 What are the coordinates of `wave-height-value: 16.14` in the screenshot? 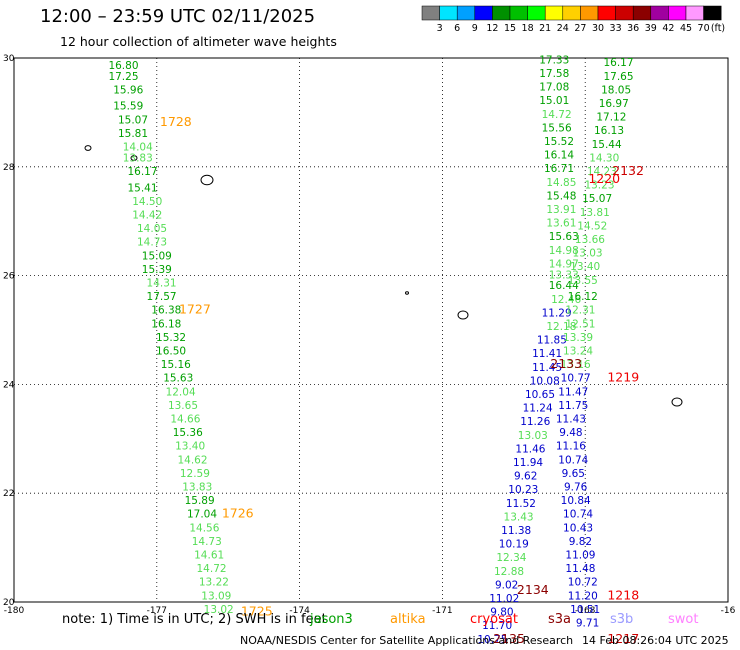 It's located at (559, 156).